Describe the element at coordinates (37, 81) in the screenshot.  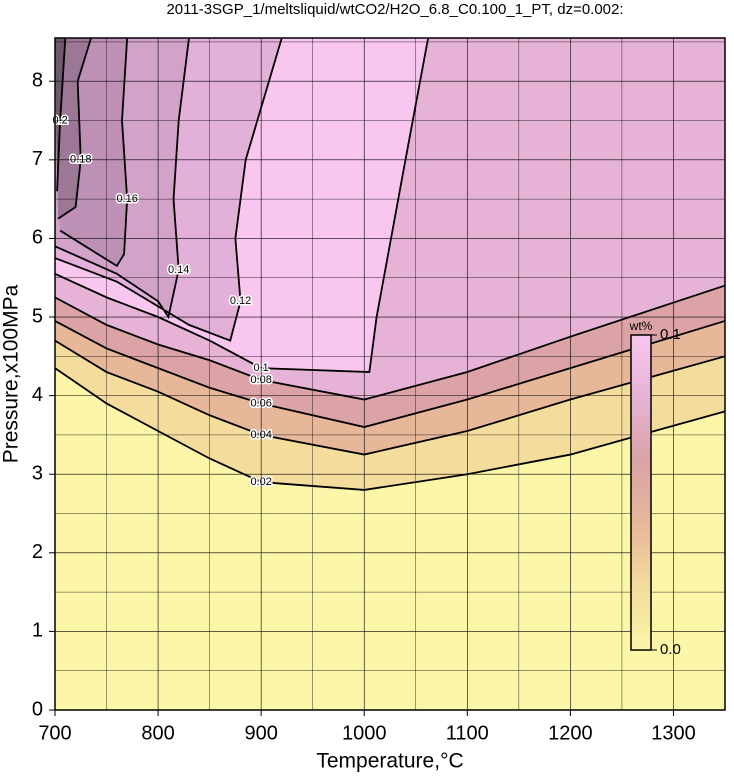
I see `y-tick-label: 8` at that location.